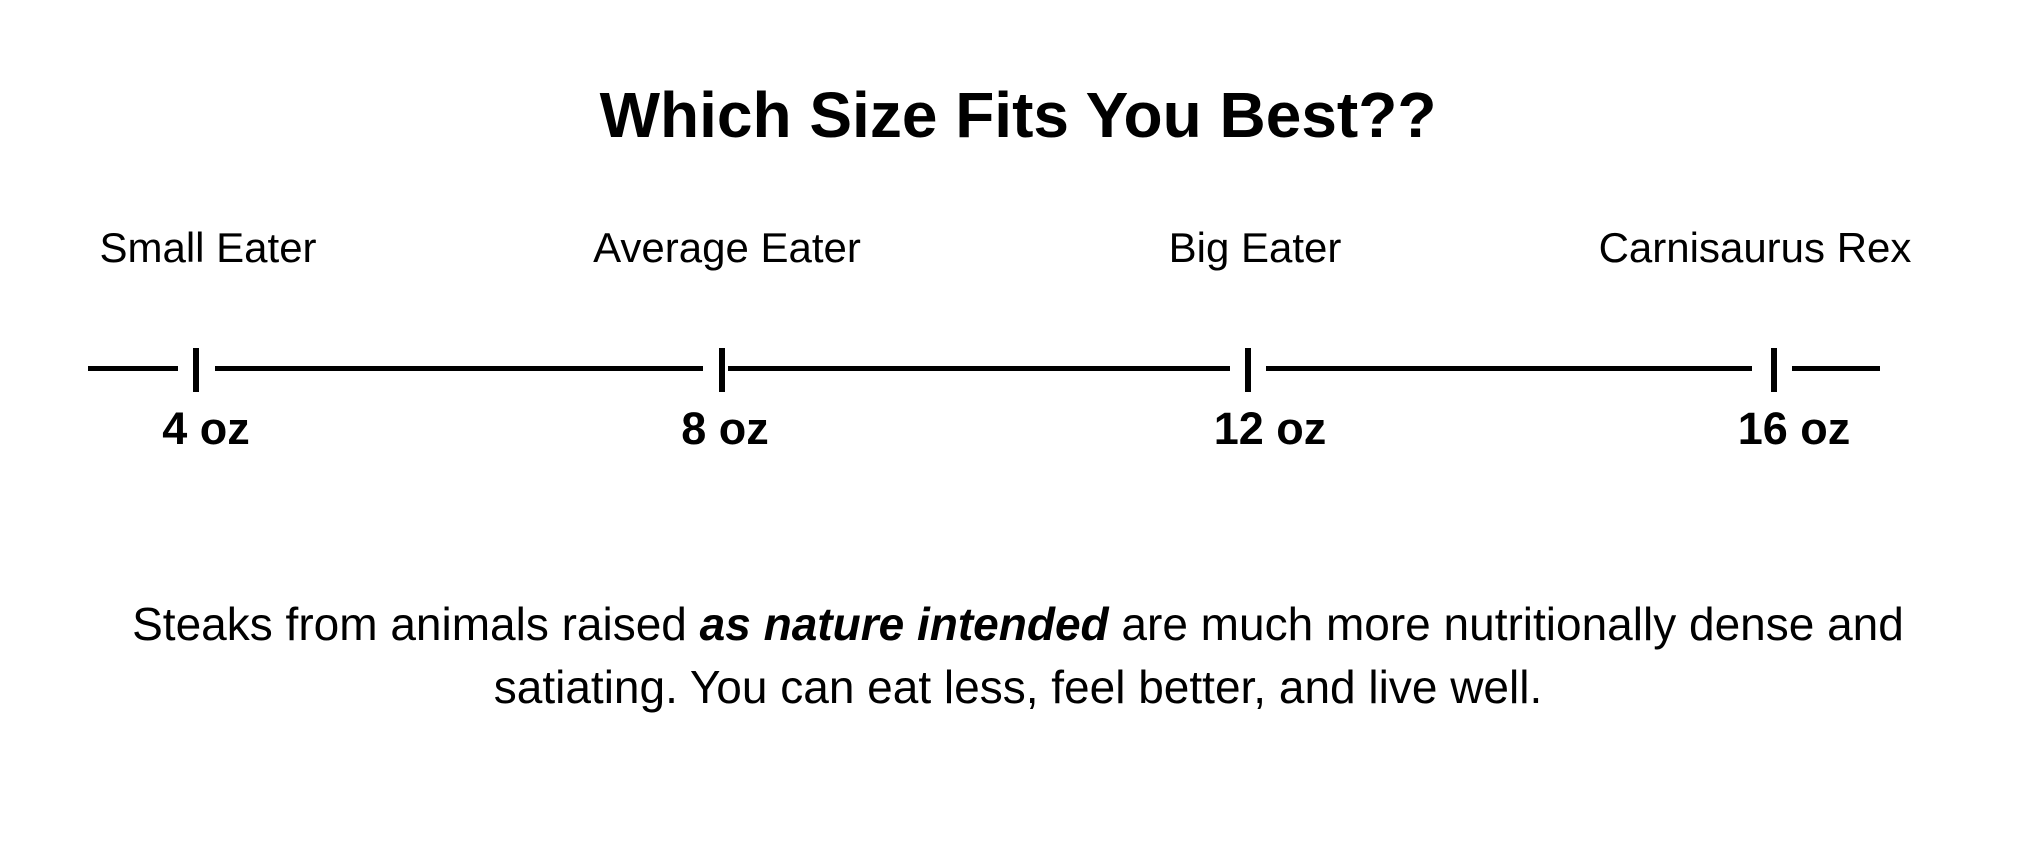  Describe the element at coordinates (196, 370) in the screenshot. I see `scale-tick-4oz` at that location.